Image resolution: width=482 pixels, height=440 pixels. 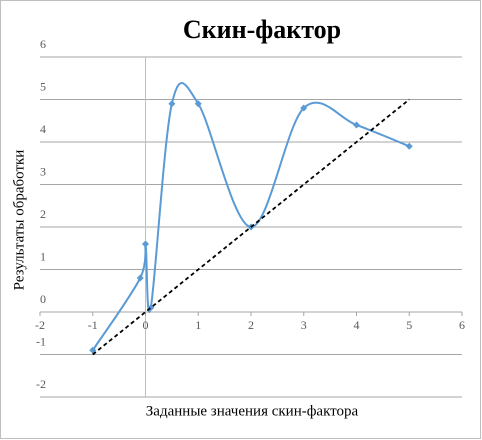 What do you see at coordinates (146, 325) in the screenshot?
I see `x-tick-label: 0` at bounding box center [146, 325].